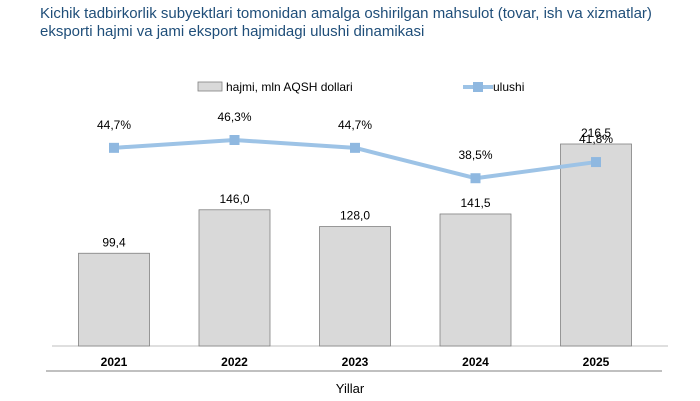 The width and height of the screenshot is (700, 401). Describe the element at coordinates (475, 203) in the screenshot. I see `bar-label-2024: 141,5` at that location.